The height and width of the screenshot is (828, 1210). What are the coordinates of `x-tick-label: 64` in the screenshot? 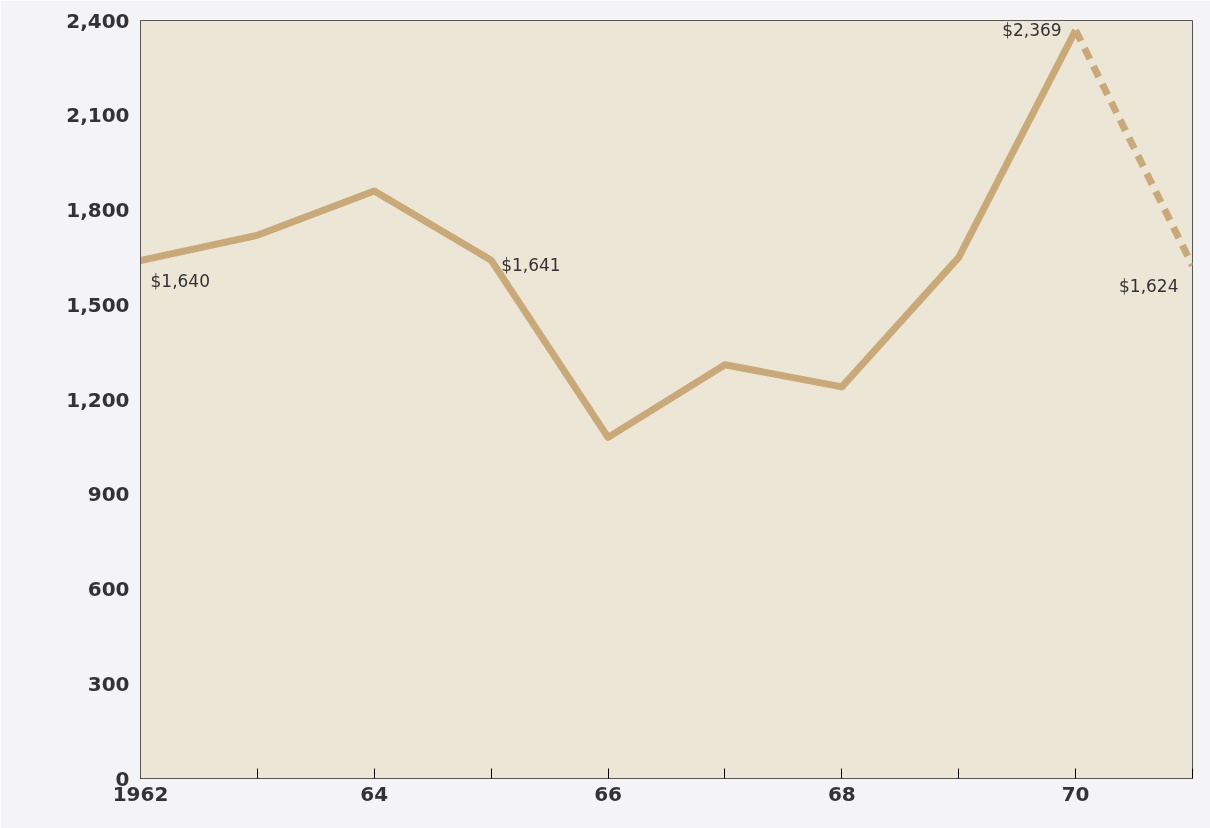 It's located at (374, 793).